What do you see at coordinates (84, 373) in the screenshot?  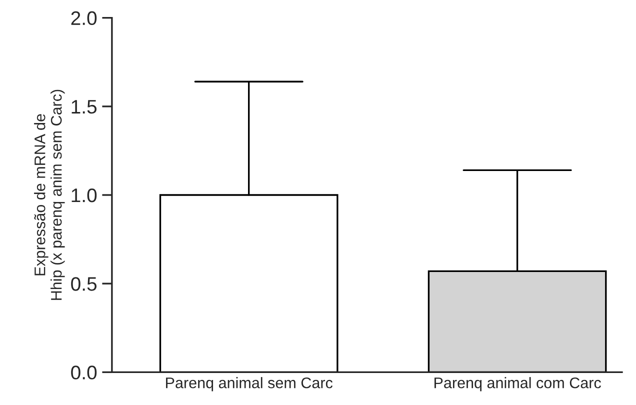 I see `y-tick-label: 0.0` at bounding box center [84, 373].